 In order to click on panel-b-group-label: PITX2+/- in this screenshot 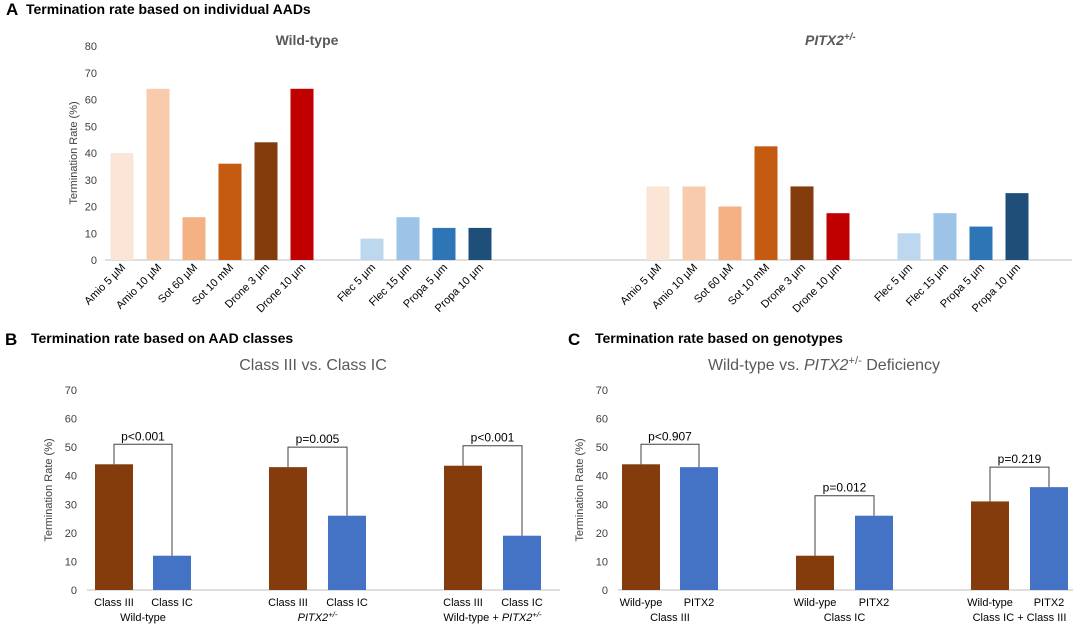, I will do `click(318, 617)`.